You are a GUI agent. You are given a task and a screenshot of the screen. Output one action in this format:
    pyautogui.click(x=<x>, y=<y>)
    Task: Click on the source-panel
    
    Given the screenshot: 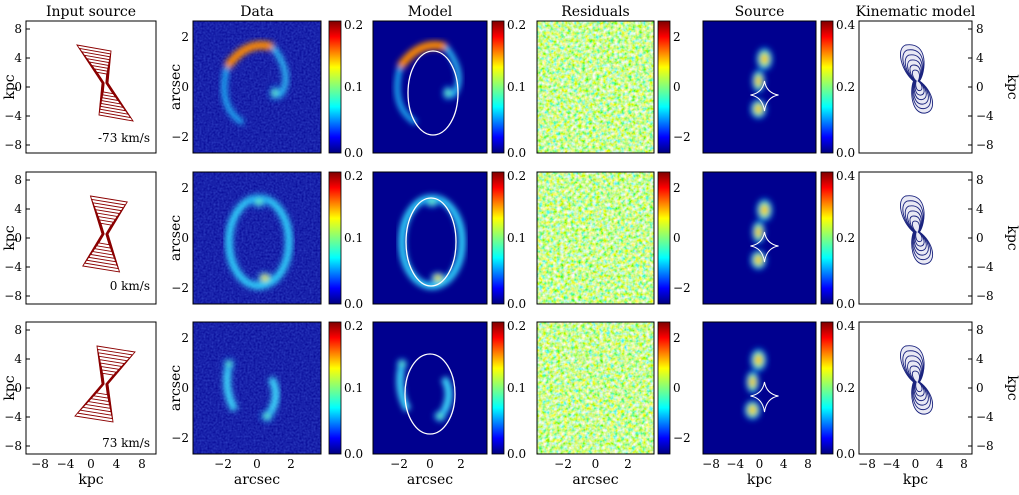 What is the action you would take?
    pyautogui.click(x=759, y=238)
    